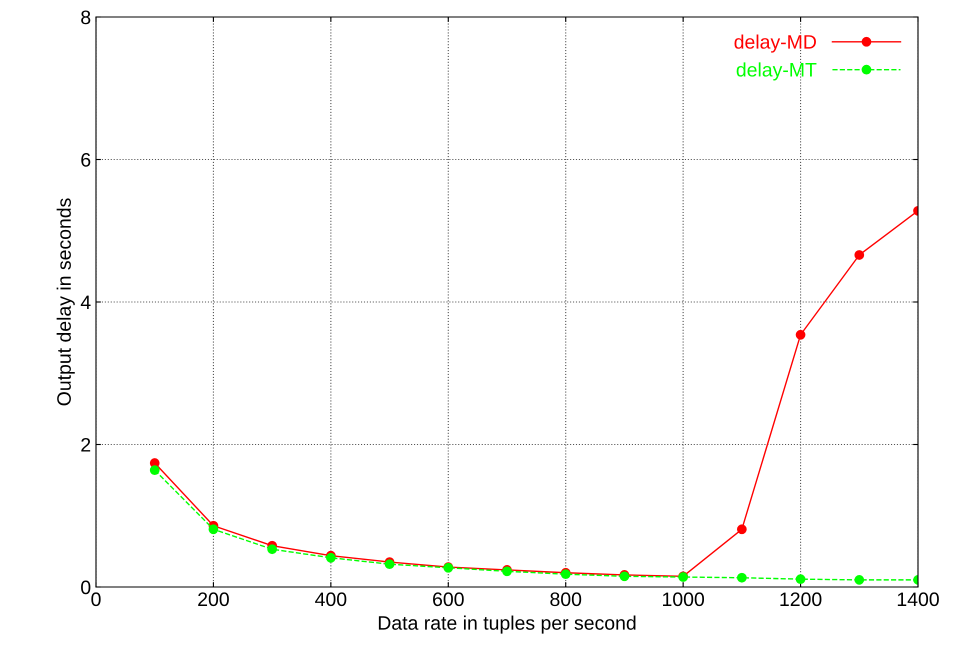  Describe the element at coordinates (507, 625) in the screenshot. I see `x-axis-title: Data rate in tuples per second` at that location.